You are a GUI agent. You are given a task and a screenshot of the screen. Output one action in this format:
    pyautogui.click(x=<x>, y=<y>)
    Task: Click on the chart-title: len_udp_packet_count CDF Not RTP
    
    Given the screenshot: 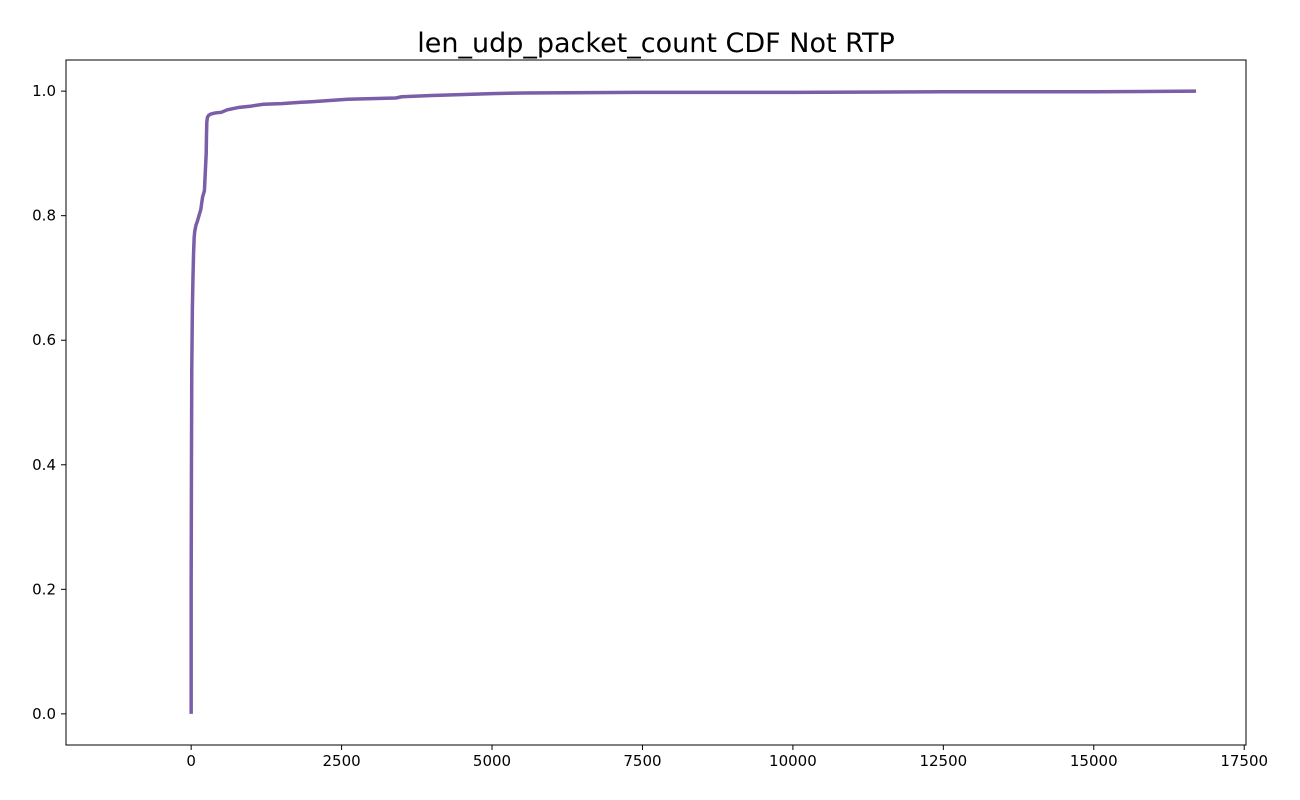 What is the action you would take?
    pyautogui.click(x=655, y=43)
    